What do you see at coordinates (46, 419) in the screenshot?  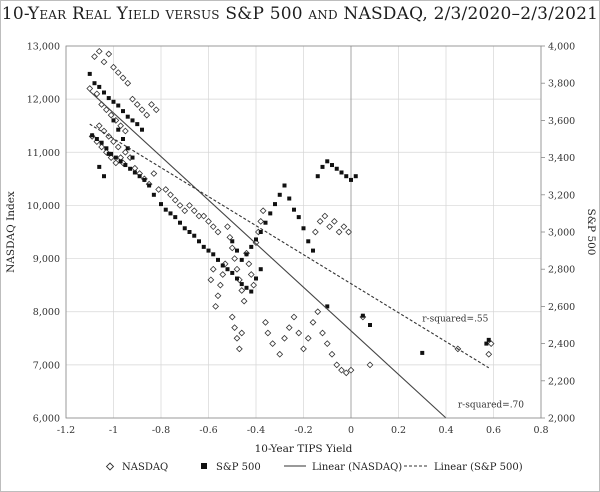 I see `y-left-tick-label: 6,000` at bounding box center [46, 419].